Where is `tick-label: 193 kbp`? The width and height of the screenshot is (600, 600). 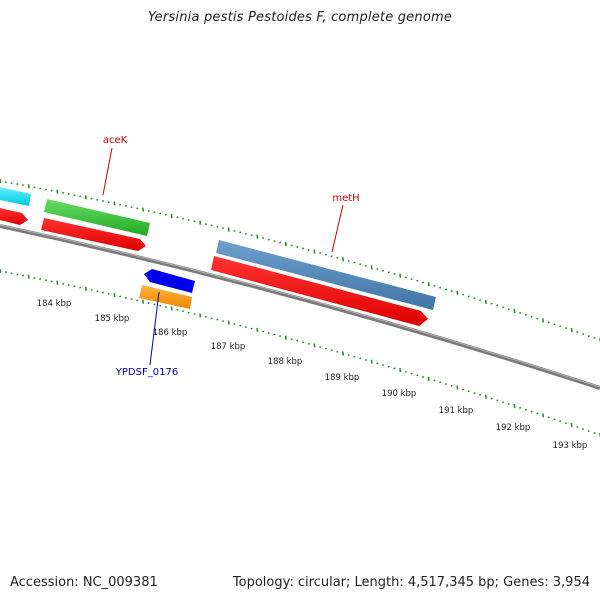 tick-label: 193 kbp is located at coordinates (570, 446).